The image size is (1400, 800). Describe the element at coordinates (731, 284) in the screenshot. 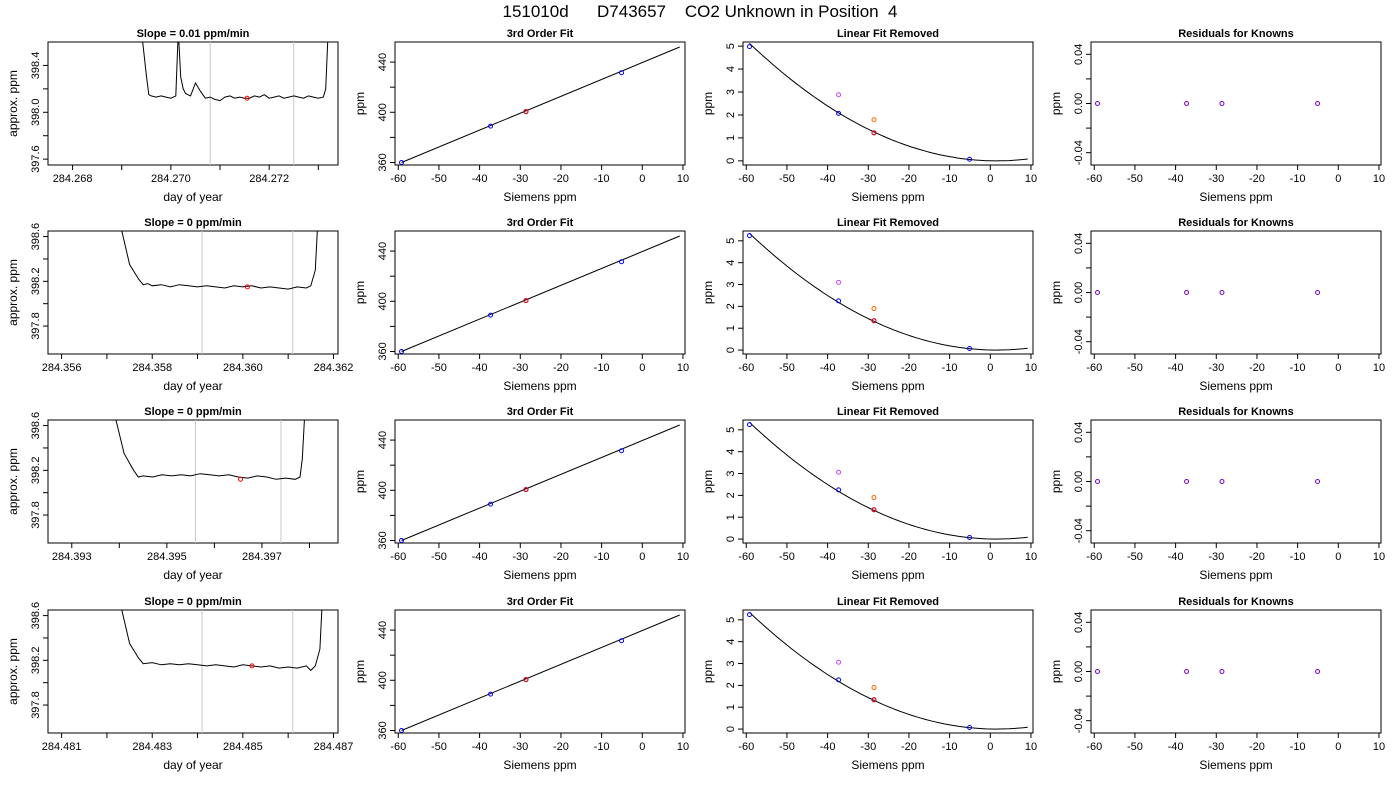

I see `y-tick-label: 3` at that location.